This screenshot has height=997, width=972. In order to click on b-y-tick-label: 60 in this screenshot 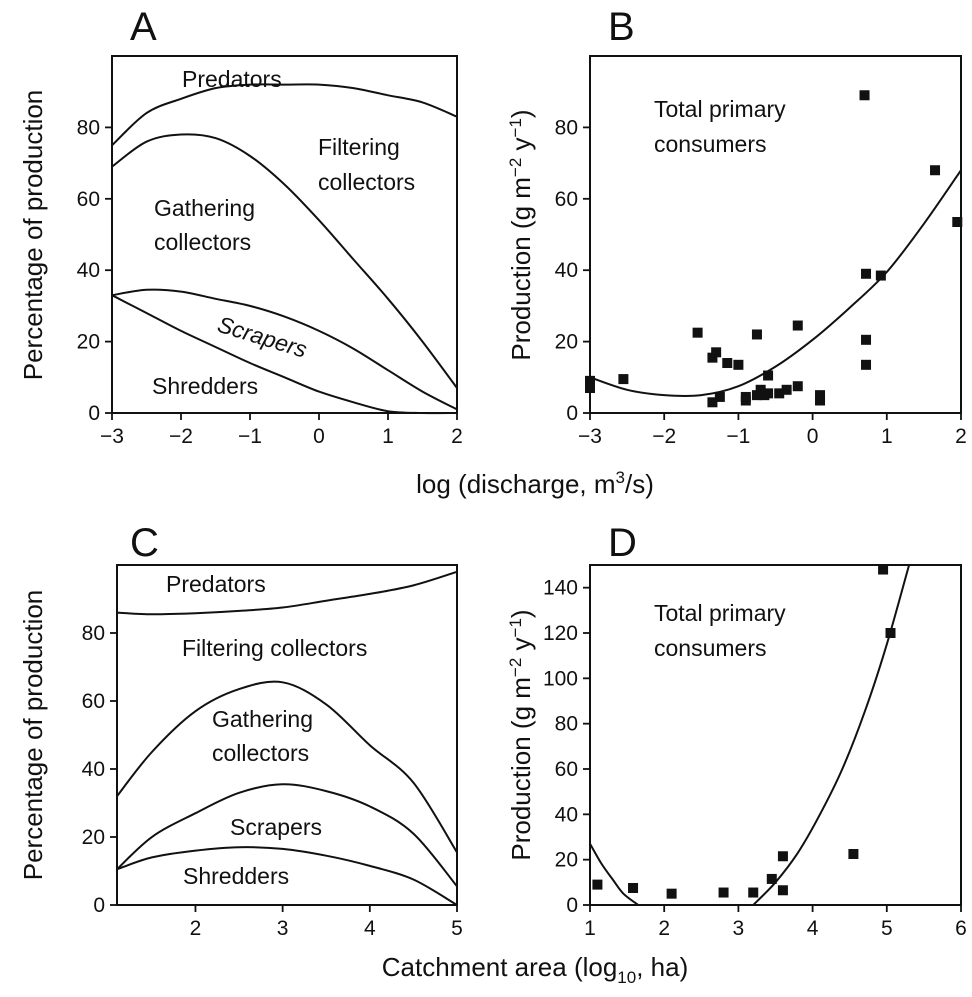, I will do `click(566, 199)`.